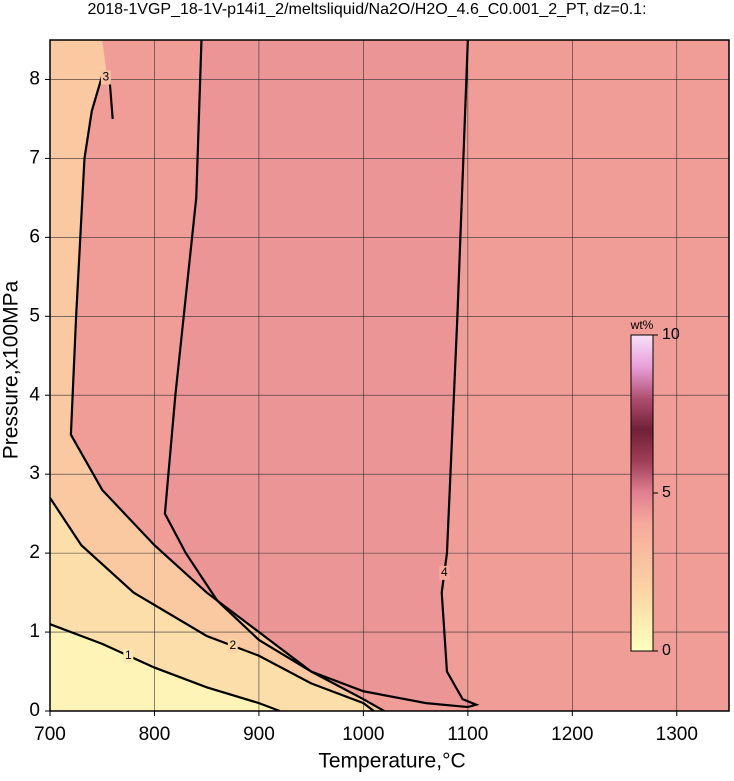 This screenshot has height=781, width=734. Describe the element at coordinates (671, 334) in the screenshot. I see `colorbar-tick-label: 10` at that location.